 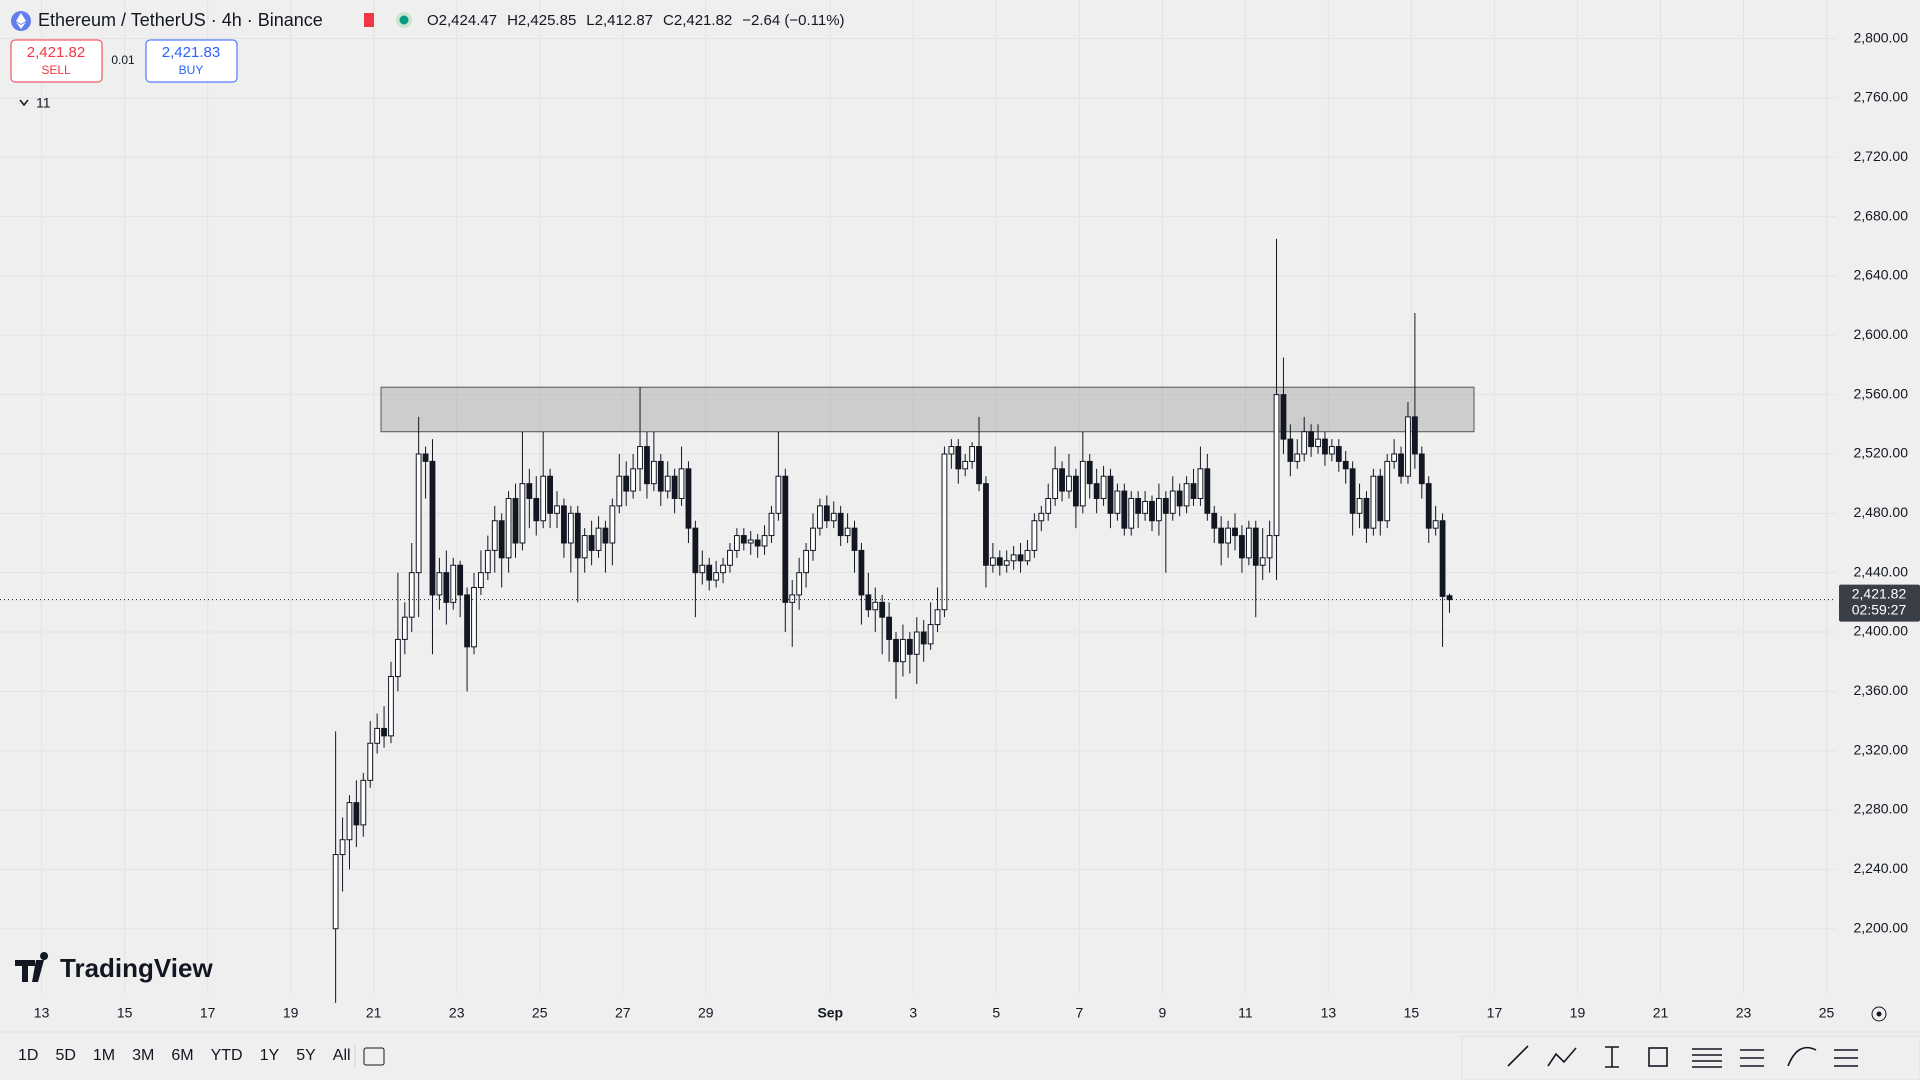 I want to click on fib-tool, so click(x=1707, y=1058).